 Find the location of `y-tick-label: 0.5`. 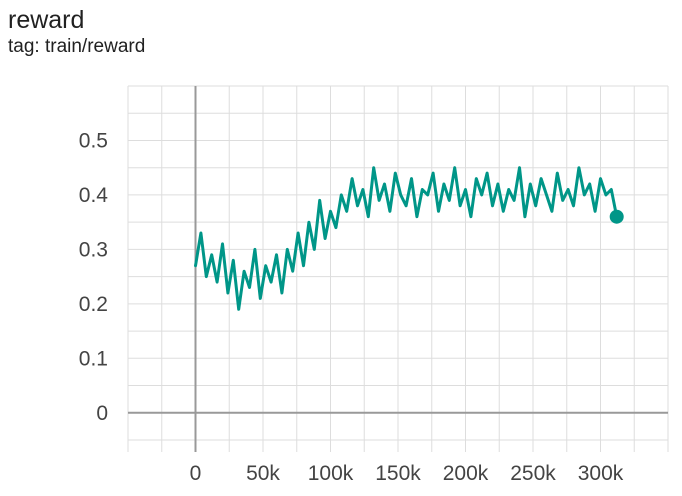

y-tick-label: 0.5 is located at coordinates (93, 140).